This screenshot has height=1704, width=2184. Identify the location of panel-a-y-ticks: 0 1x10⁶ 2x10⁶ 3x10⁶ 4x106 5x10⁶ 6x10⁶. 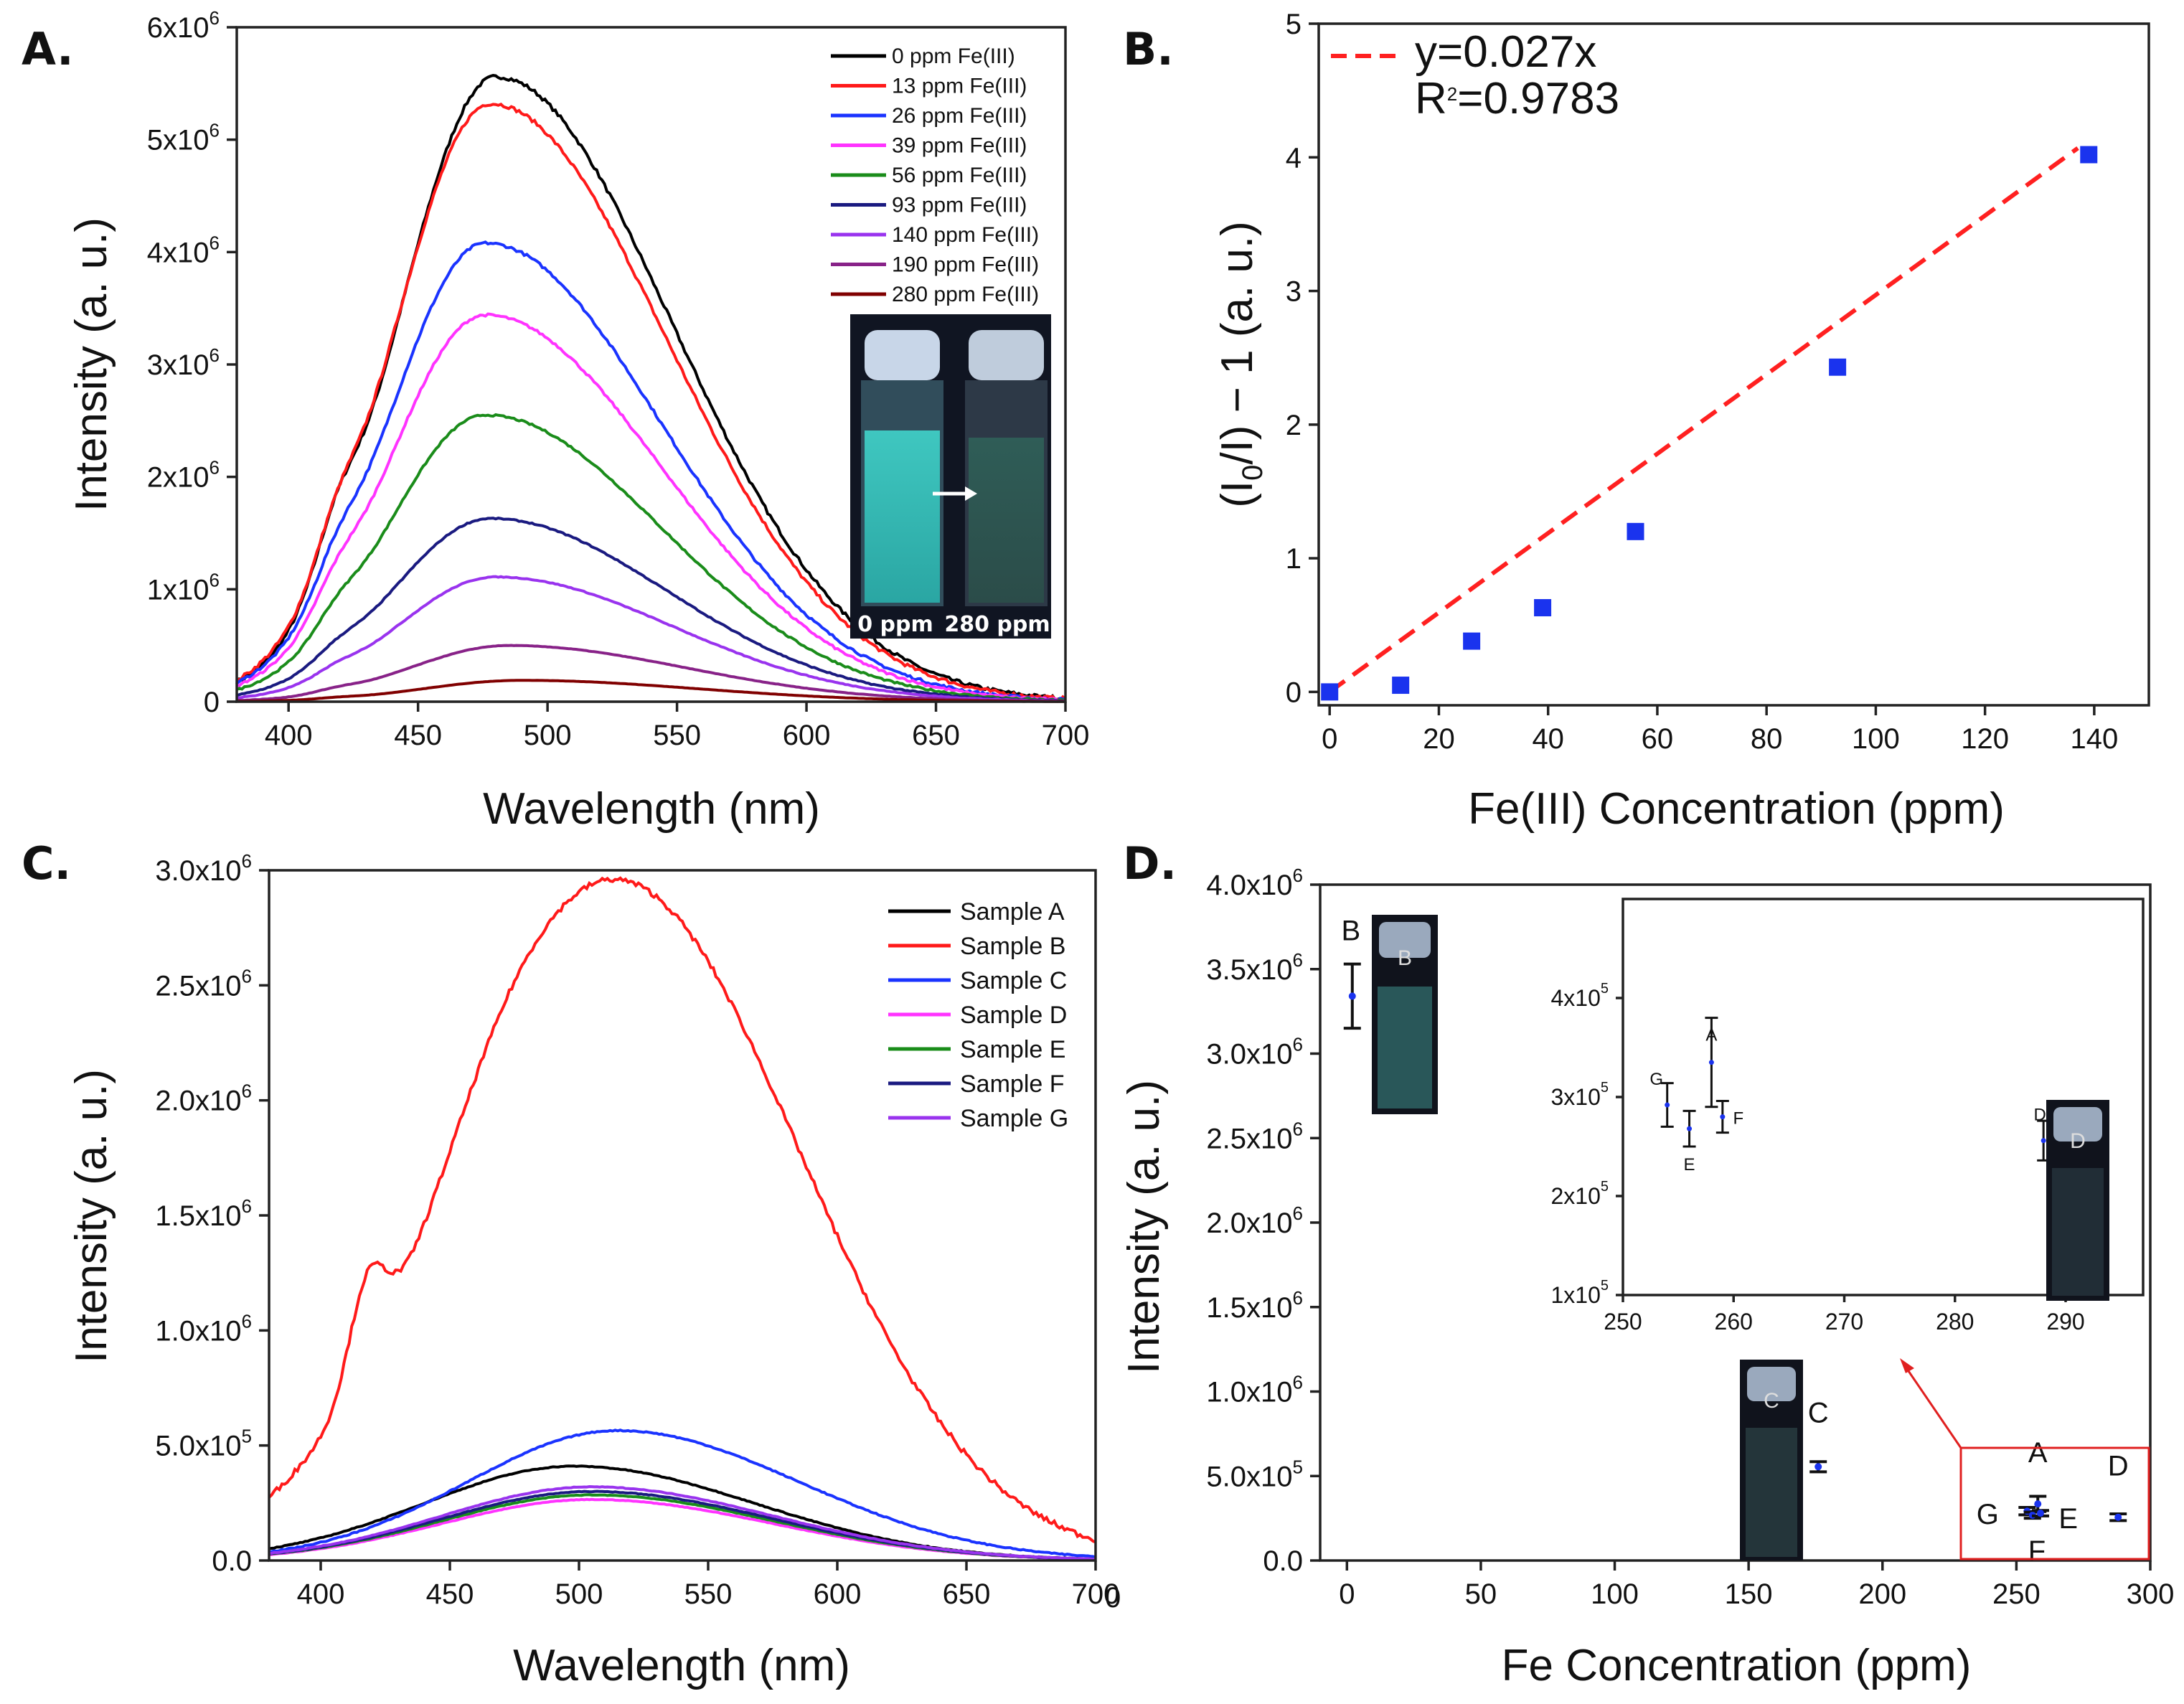
(192, 362).